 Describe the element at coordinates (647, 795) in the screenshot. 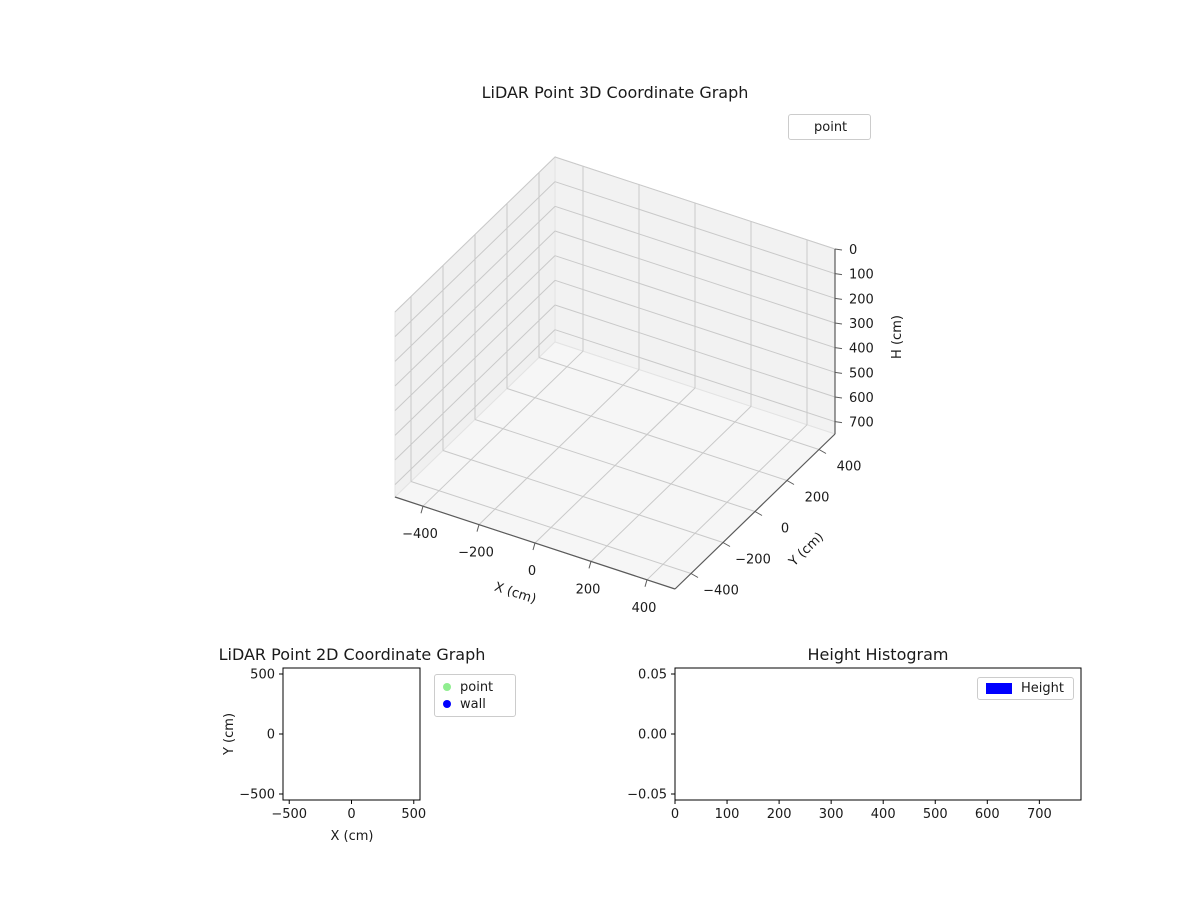

I see `tick-label: −0.05` at that location.